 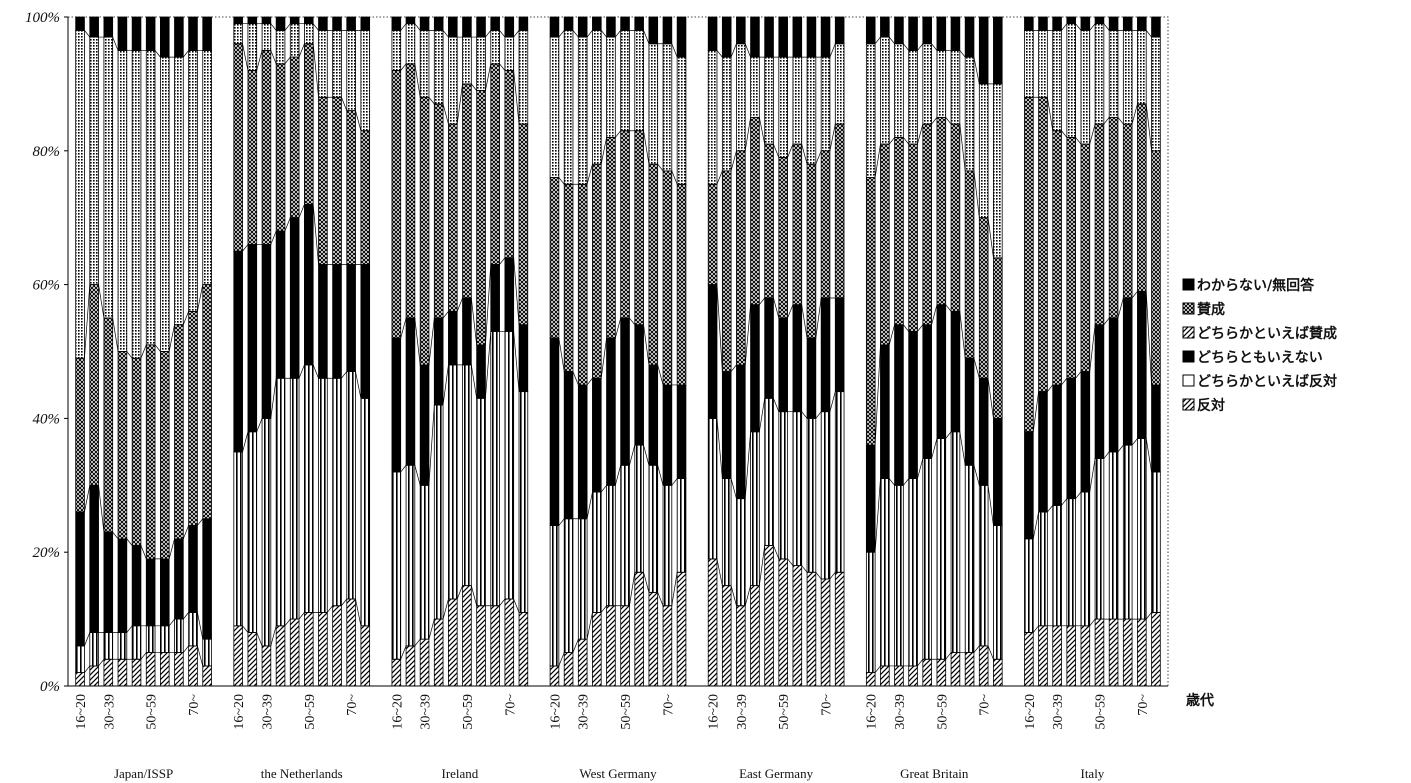 What do you see at coordinates (872, 712) in the screenshot?
I see `x-tick-label: 16~20` at bounding box center [872, 712].